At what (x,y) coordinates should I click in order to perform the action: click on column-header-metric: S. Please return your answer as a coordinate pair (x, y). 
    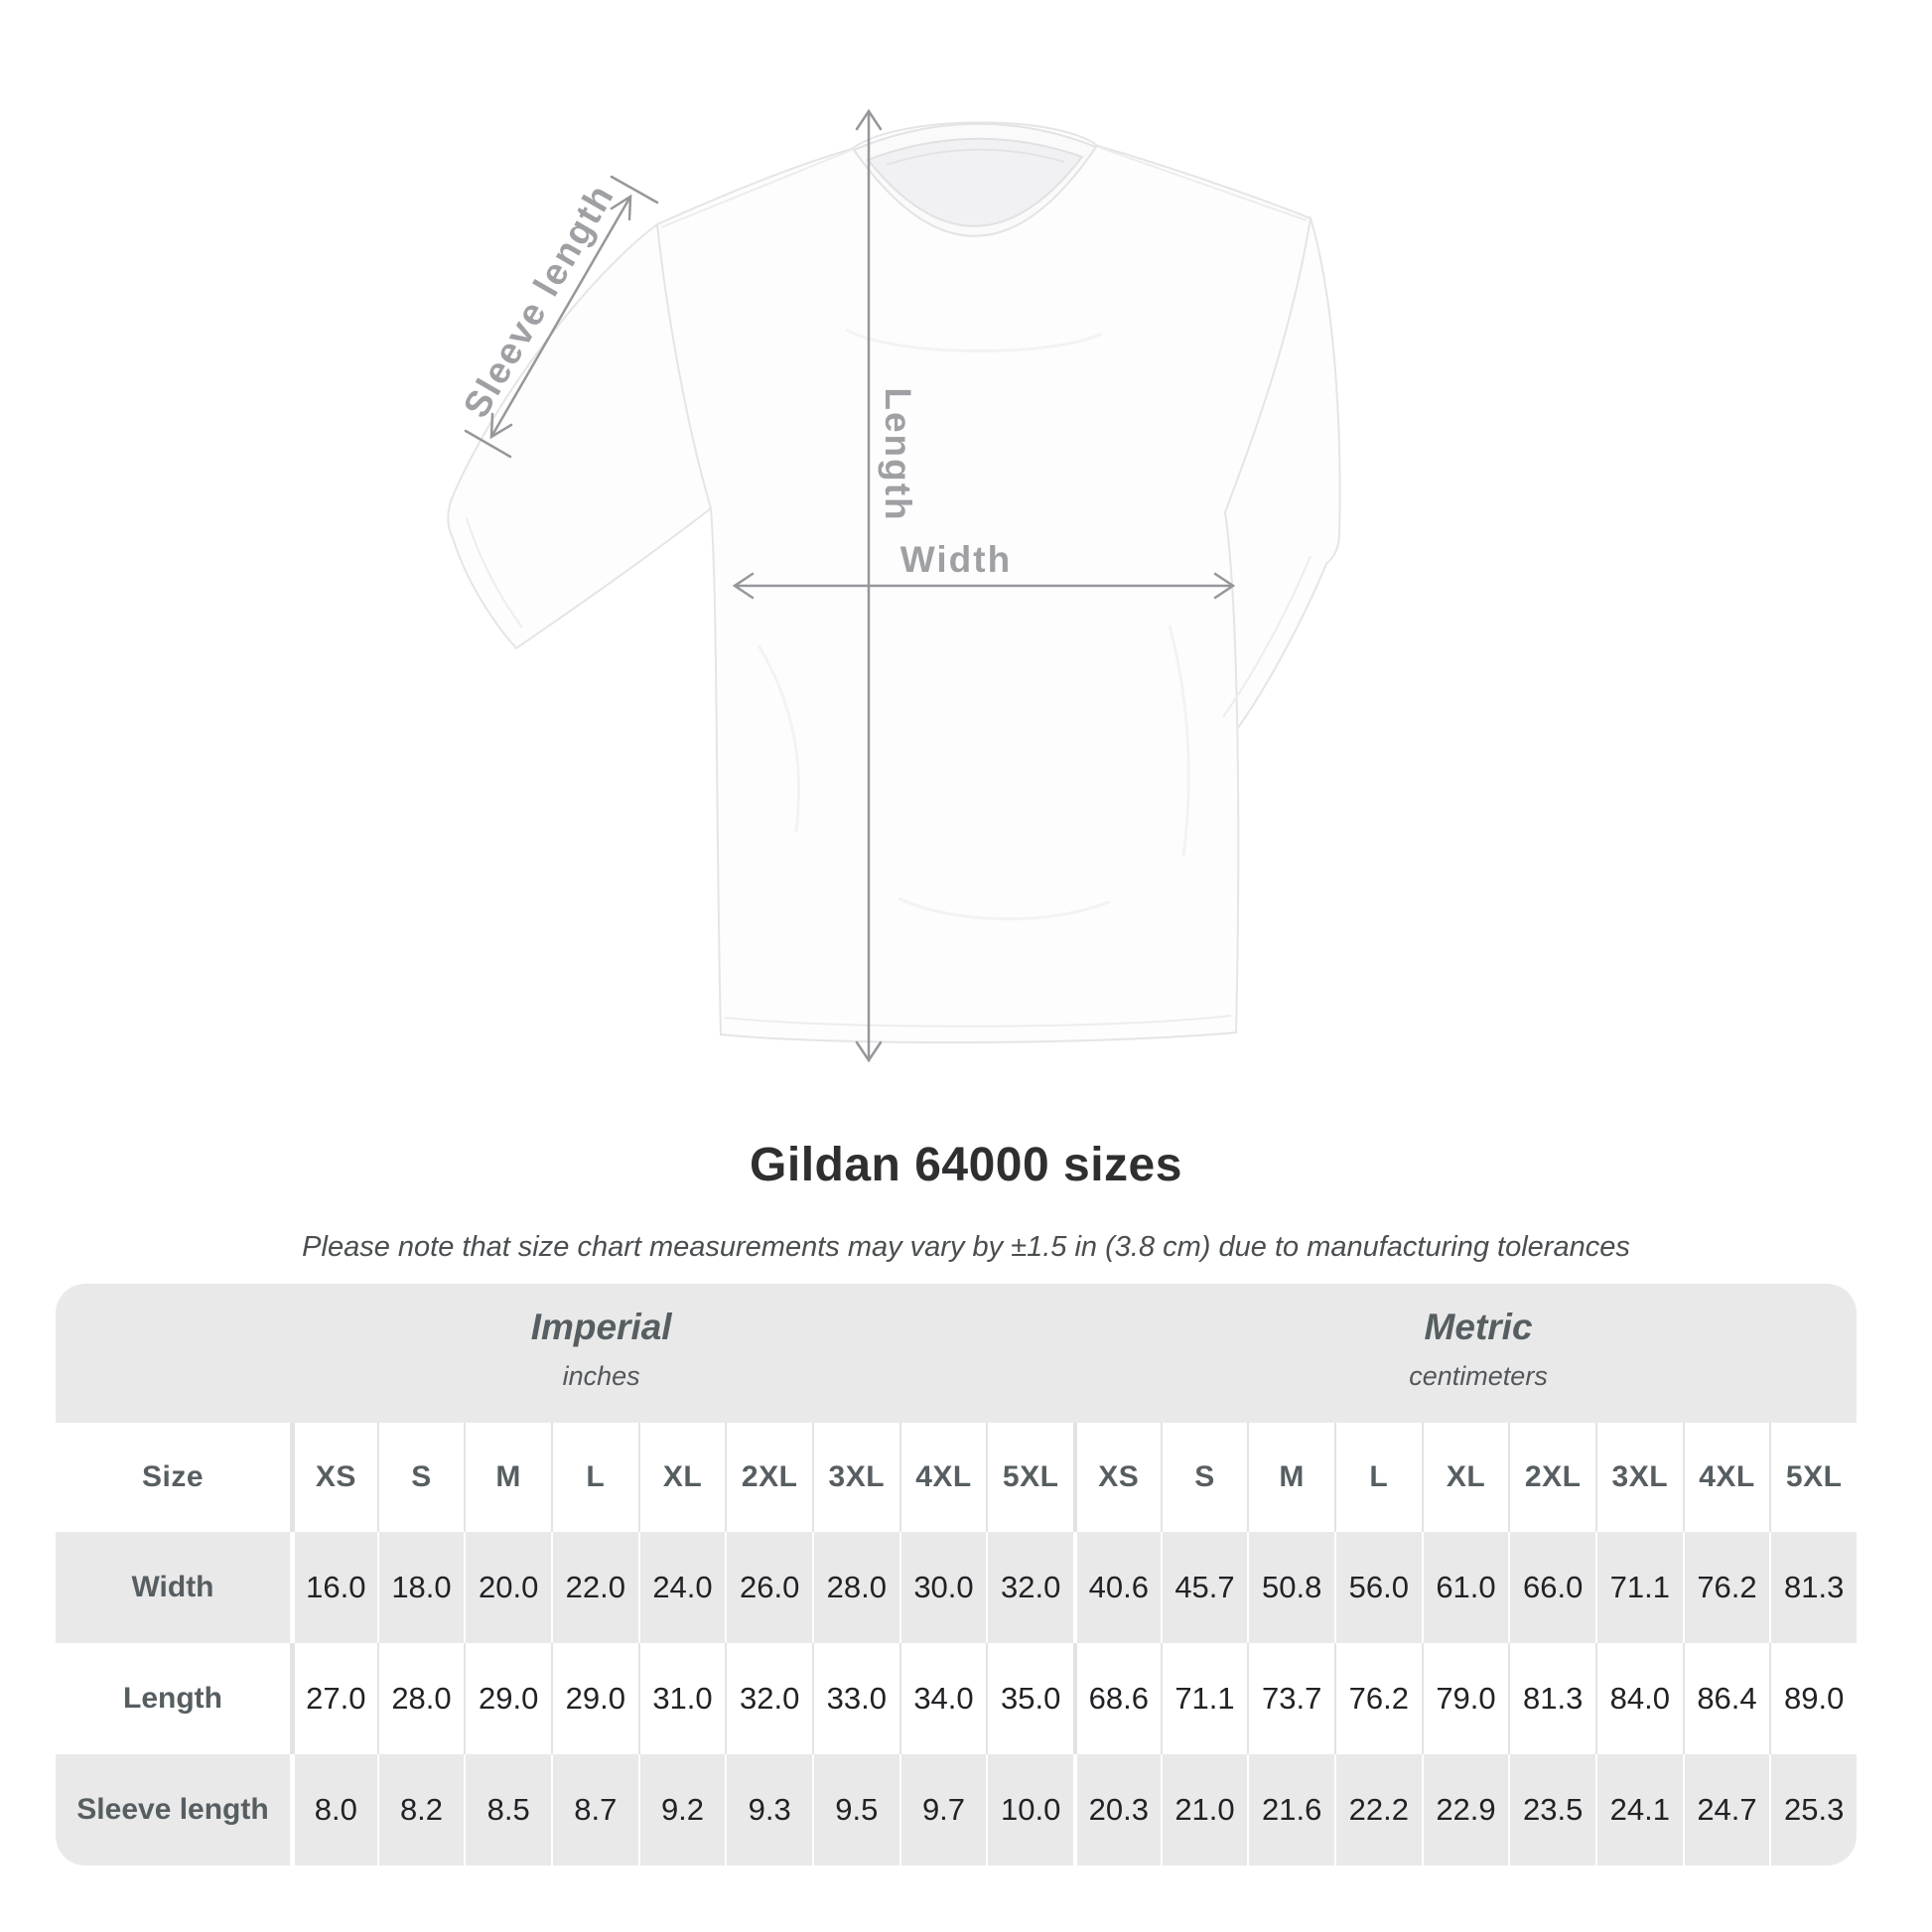
    Looking at the image, I should click on (1204, 1478).